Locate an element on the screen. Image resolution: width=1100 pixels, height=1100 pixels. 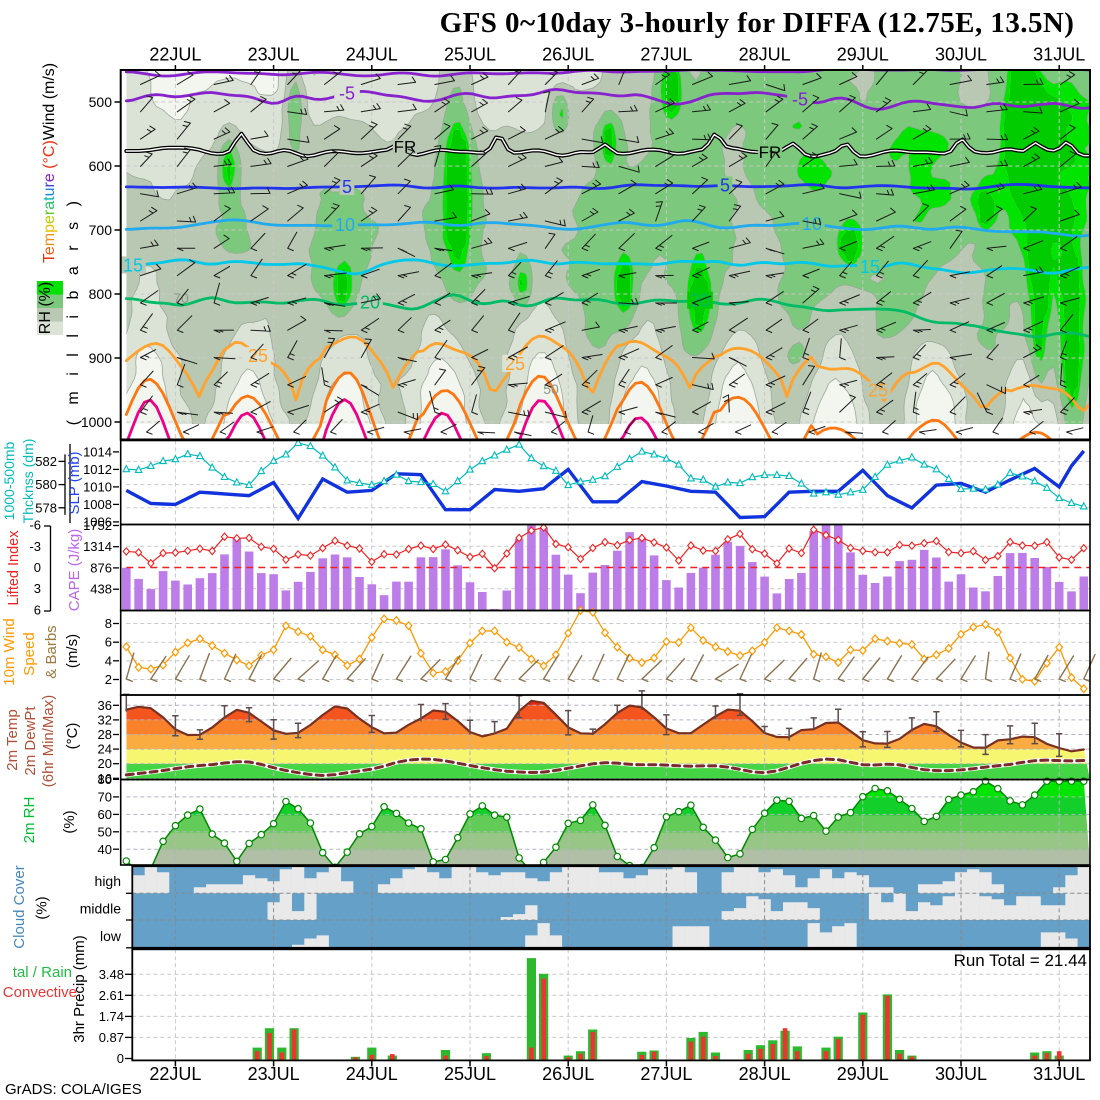
svg-text: -6 is located at coordinates (35, 525).